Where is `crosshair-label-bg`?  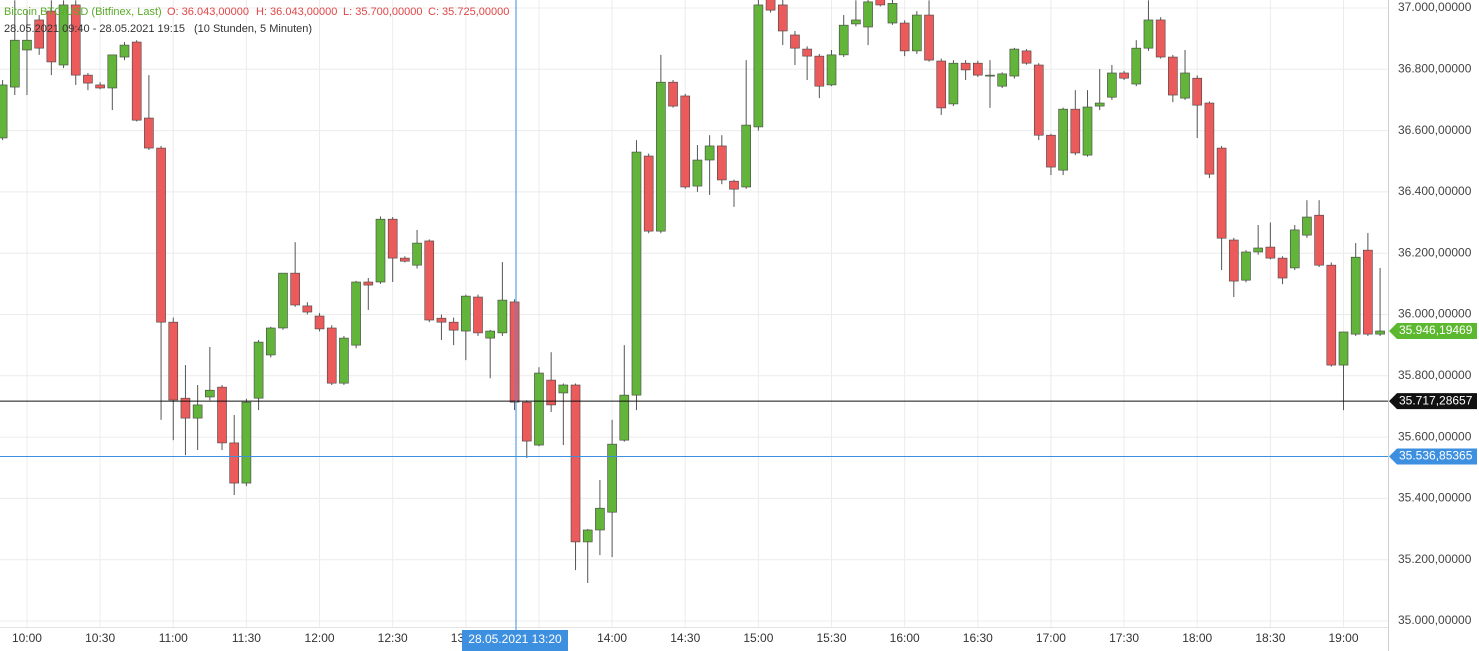 crosshair-label-bg is located at coordinates (515, 640).